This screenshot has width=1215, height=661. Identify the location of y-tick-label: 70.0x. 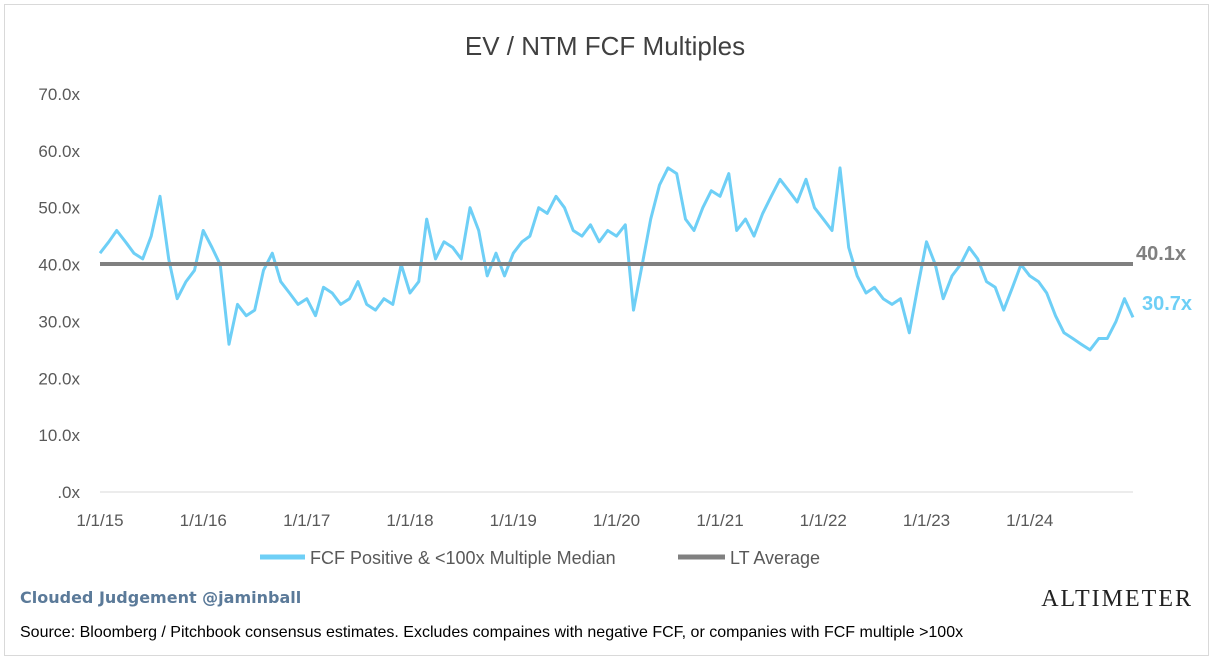
(59, 94).